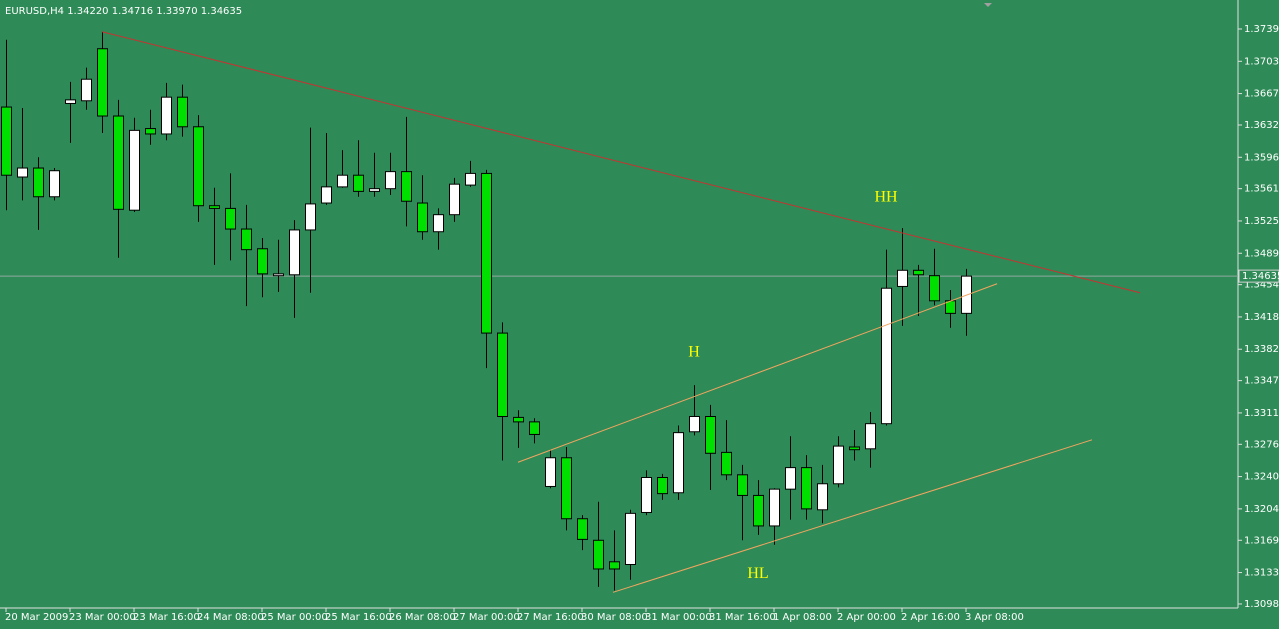  What do you see at coordinates (694, 351) in the screenshot?
I see `annotation: H` at bounding box center [694, 351].